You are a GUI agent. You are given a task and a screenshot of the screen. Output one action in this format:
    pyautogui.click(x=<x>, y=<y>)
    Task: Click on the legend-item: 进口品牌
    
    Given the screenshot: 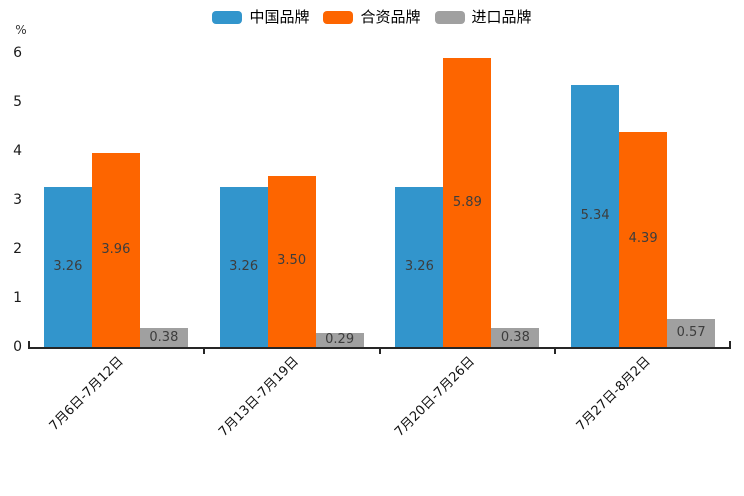 What is the action you would take?
    pyautogui.click(x=483, y=17)
    